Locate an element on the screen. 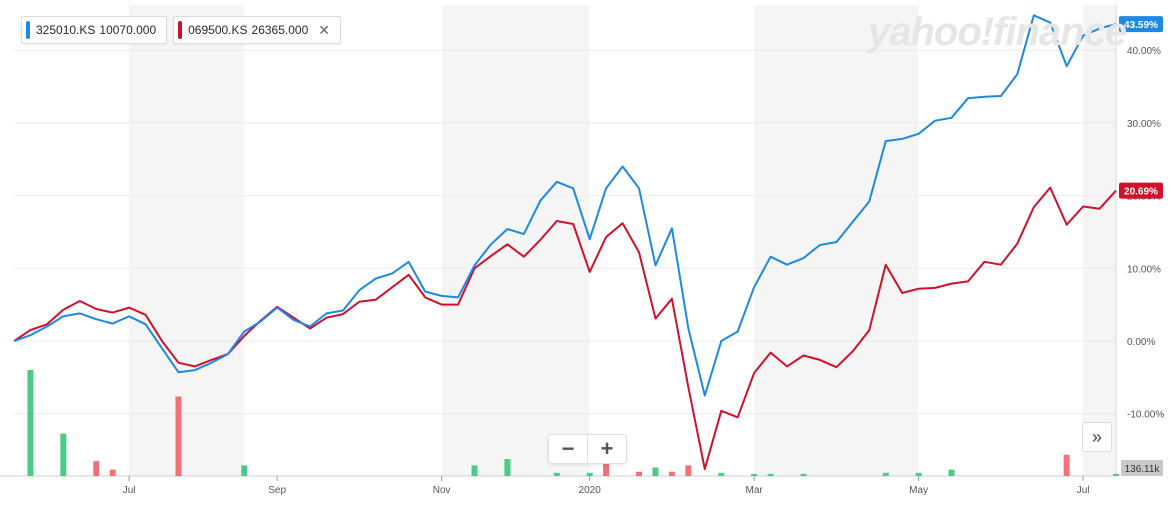 The height and width of the screenshot is (507, 1171). last-value-label: 20.69% is located at coordinates (1141, 192).